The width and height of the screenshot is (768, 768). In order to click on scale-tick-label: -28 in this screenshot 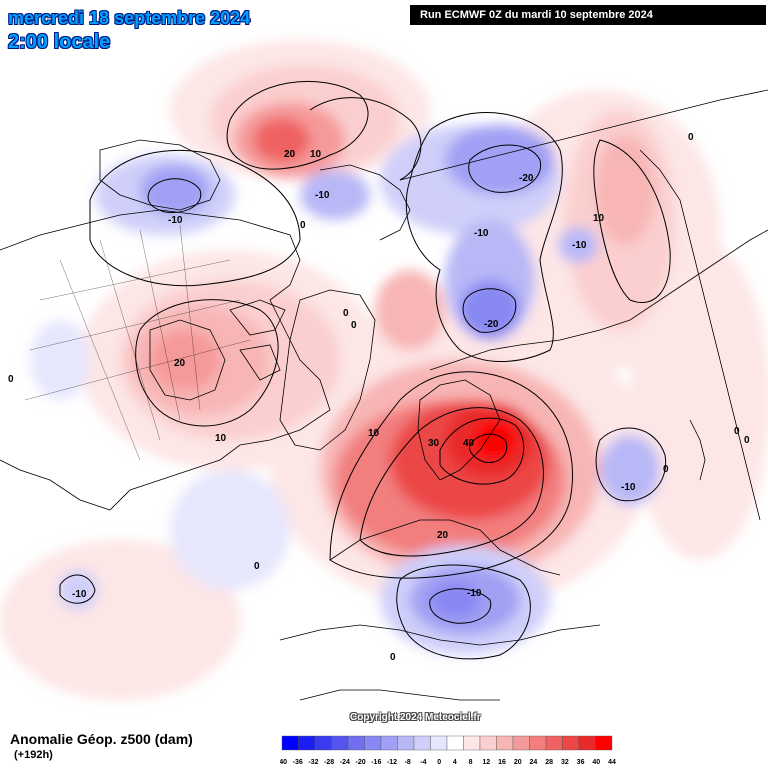, I will do `click(329, 762)`.